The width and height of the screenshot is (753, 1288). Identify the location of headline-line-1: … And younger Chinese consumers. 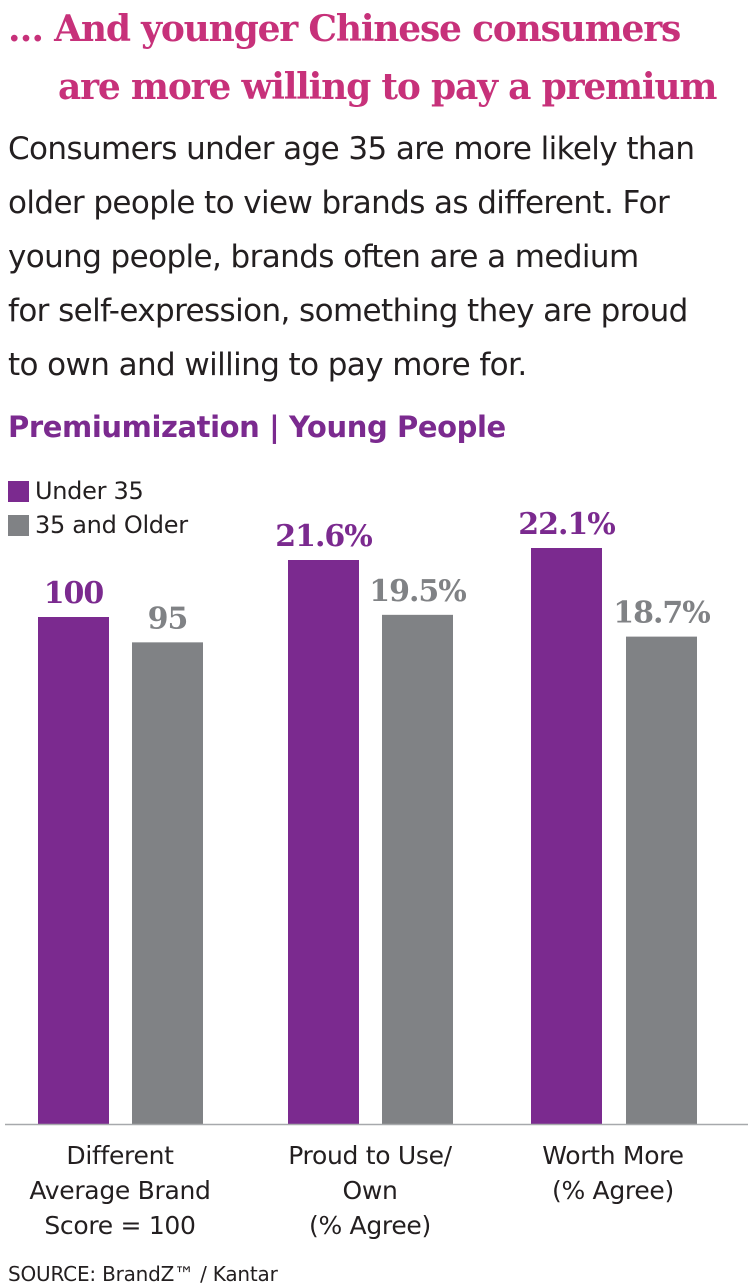
(344, 29).